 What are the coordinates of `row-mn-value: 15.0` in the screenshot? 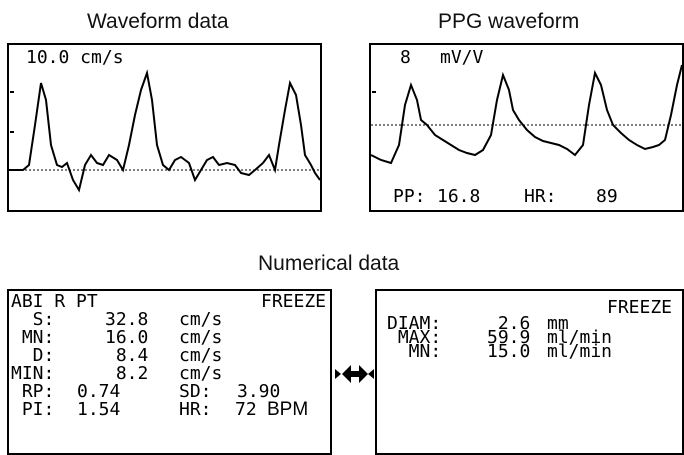 It's located at (509, 351).